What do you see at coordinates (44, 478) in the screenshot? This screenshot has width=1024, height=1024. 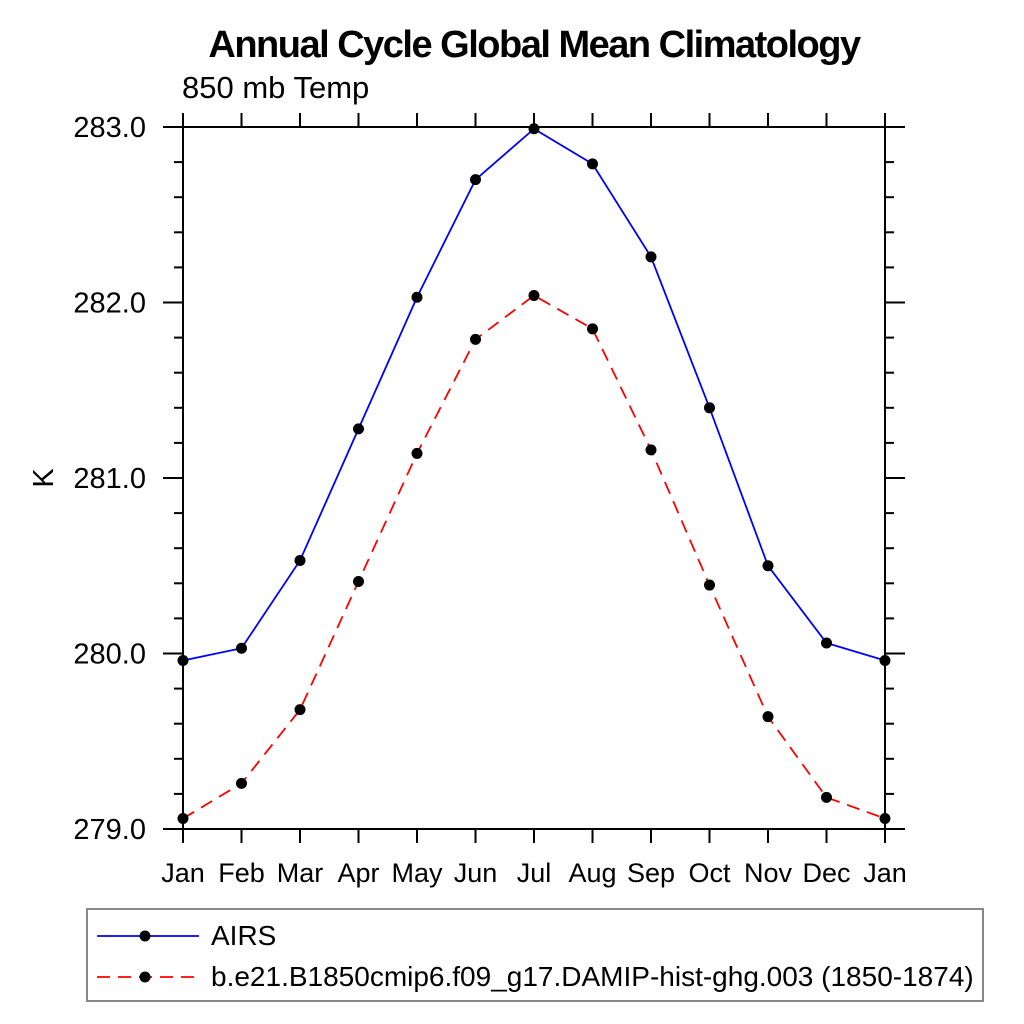 I see `y-axis-label: K` at bounding box center [44, 478].